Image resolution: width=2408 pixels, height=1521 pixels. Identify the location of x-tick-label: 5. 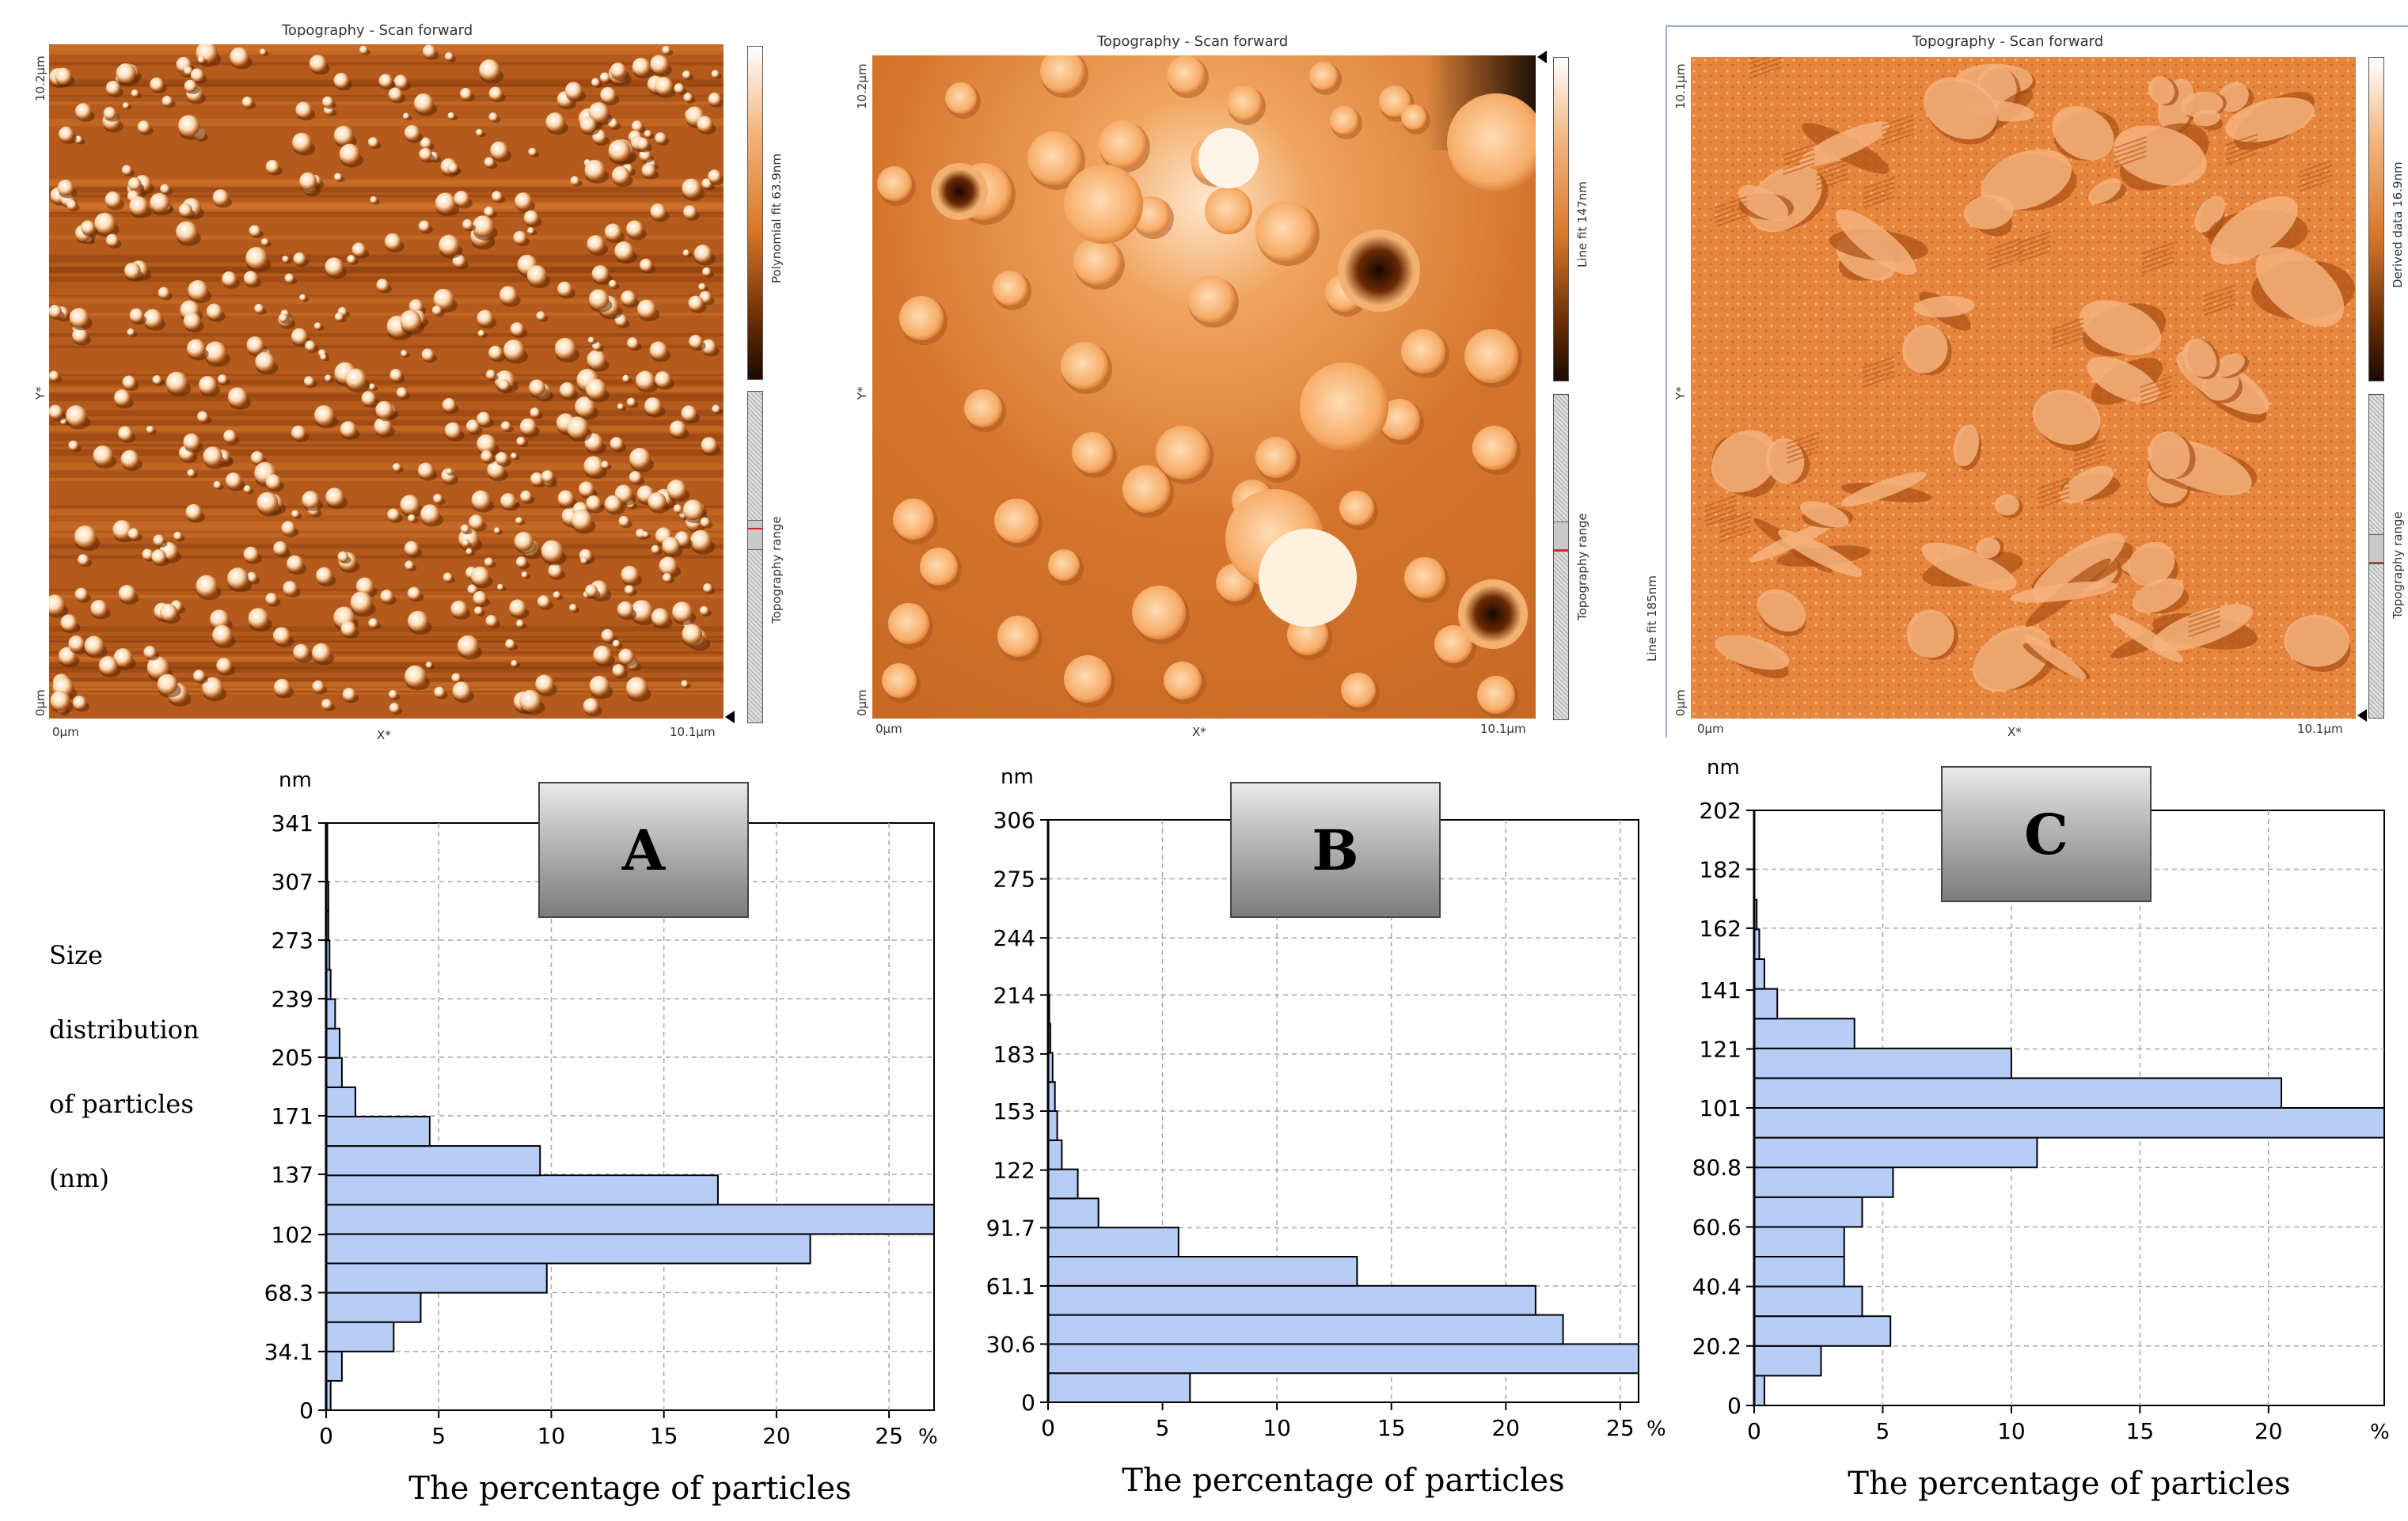
(438, 1436).